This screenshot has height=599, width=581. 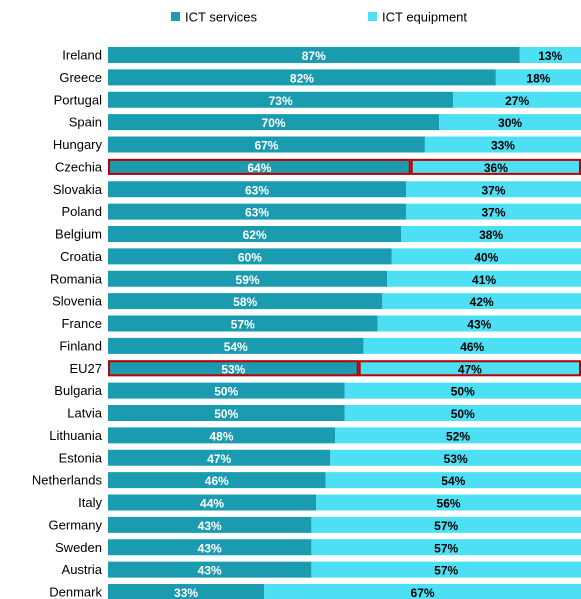 I want to click on value-label: 60%, so click(x=250, y=257).